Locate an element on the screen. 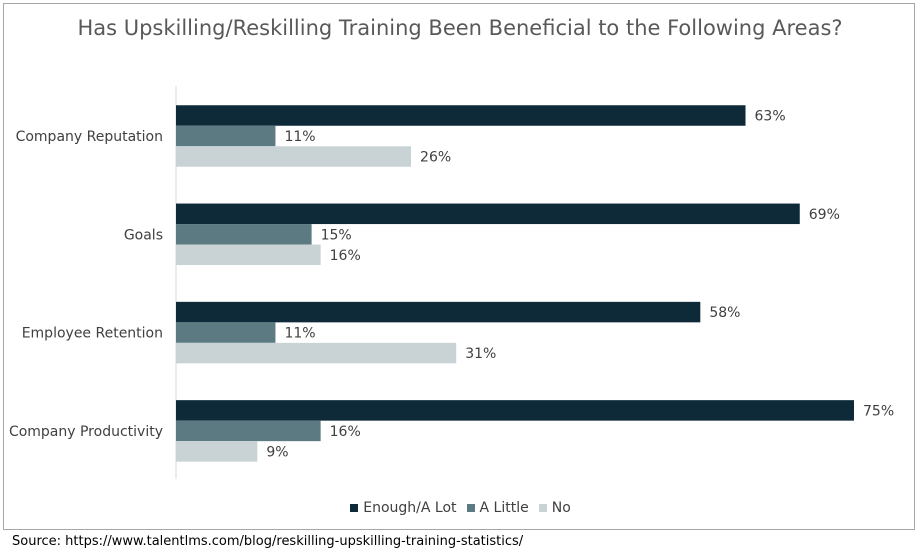 The width and height of the screenshot is (921, 555). legend-item-a-little: A Little is located at coordinates (497, 508).